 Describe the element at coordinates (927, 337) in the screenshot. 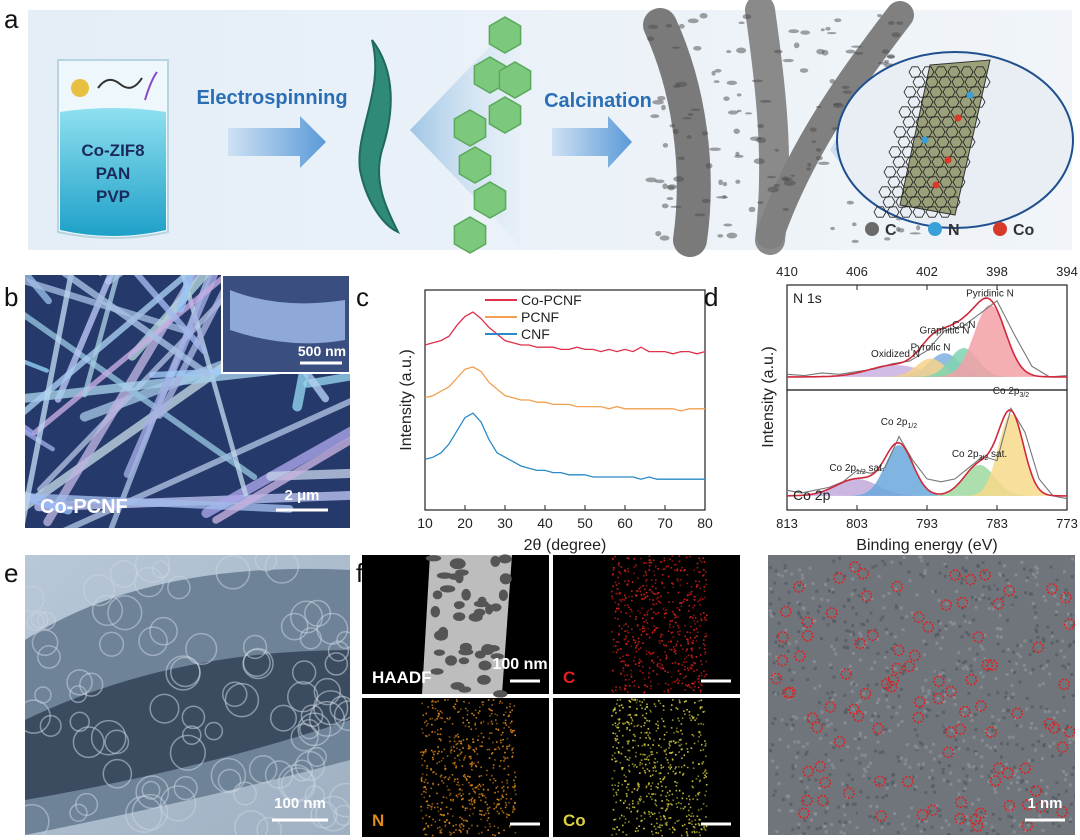

I see `fit-envelope` at that location.